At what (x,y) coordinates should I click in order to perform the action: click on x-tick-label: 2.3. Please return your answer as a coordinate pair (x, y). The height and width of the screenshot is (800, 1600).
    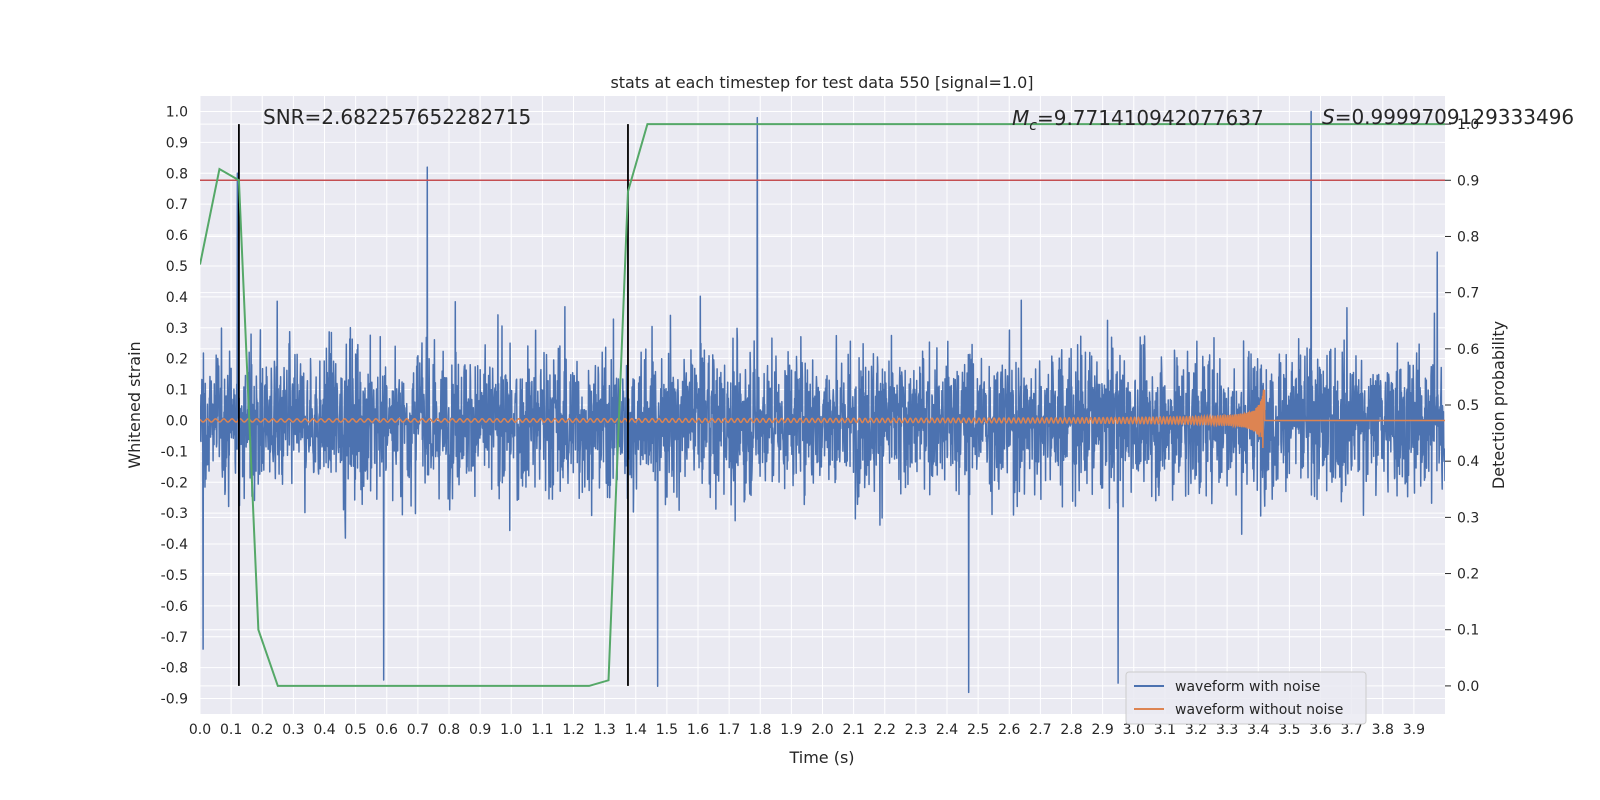
    Looking at the image, I should click on (916, 730).